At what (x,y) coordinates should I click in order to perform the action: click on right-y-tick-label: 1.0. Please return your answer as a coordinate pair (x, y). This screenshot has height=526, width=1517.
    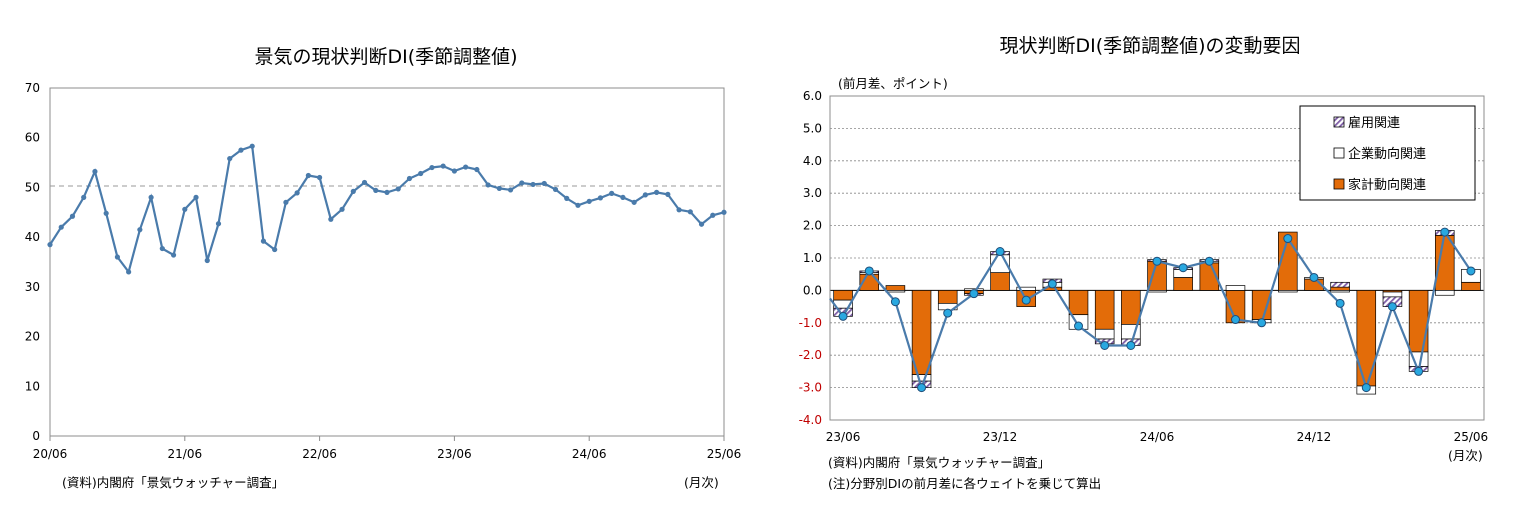
    Looking at the image, I should click on (812, 258).